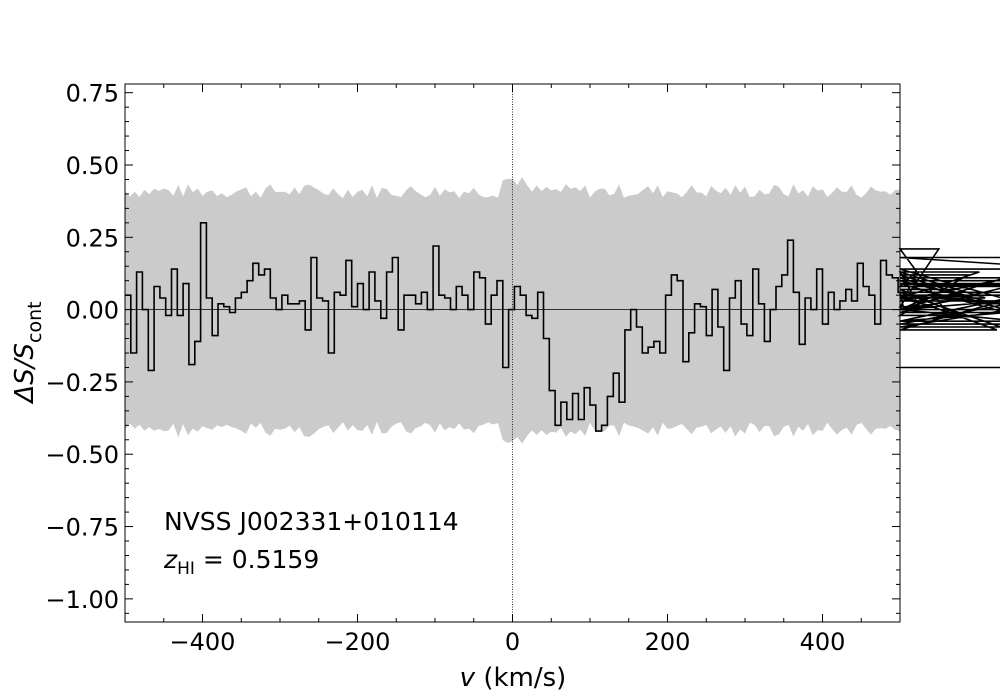 The height and width of the screenshot is (700, 1000). I want to click on source-annotation: NVSS J002331+010114, so click(311, 521).